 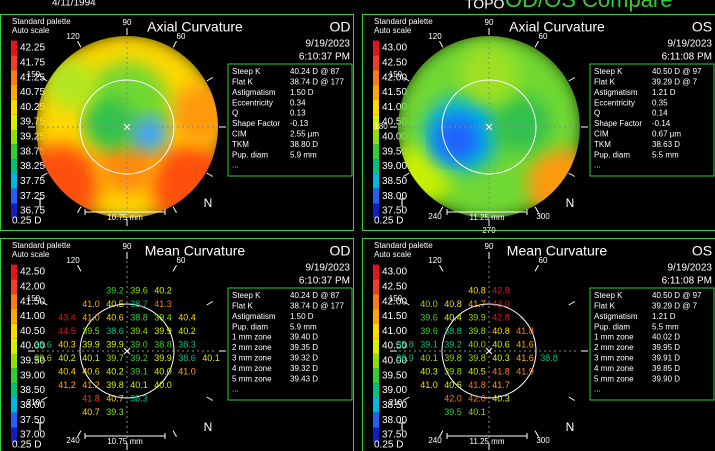 What do you see at coordinates (32, 196) in the screenshot?
I see `scale-value: 37.25` at bounding box center [32, 196].